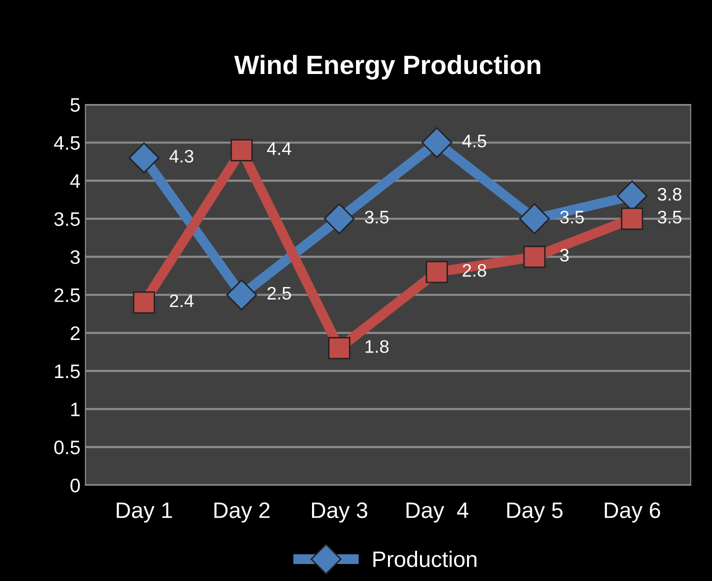  I want to click on y-tick-label: 0.5, so click(67, 447).